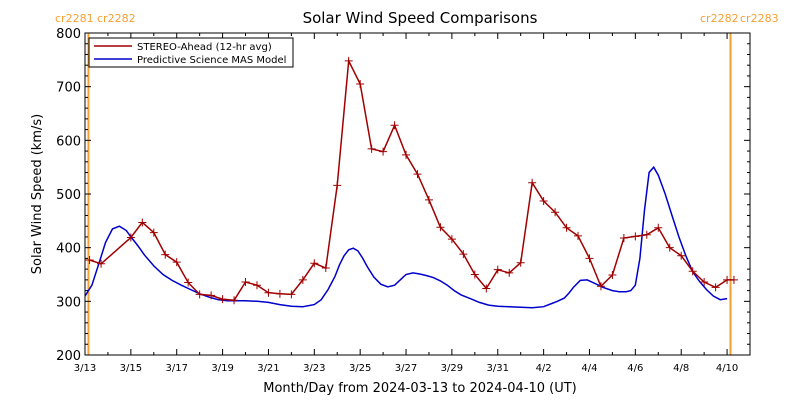  What do you see at coordinates (589, 368) in the screenshot?
I see `x-tick-label: 4/4` at bounding box center [589, 368].